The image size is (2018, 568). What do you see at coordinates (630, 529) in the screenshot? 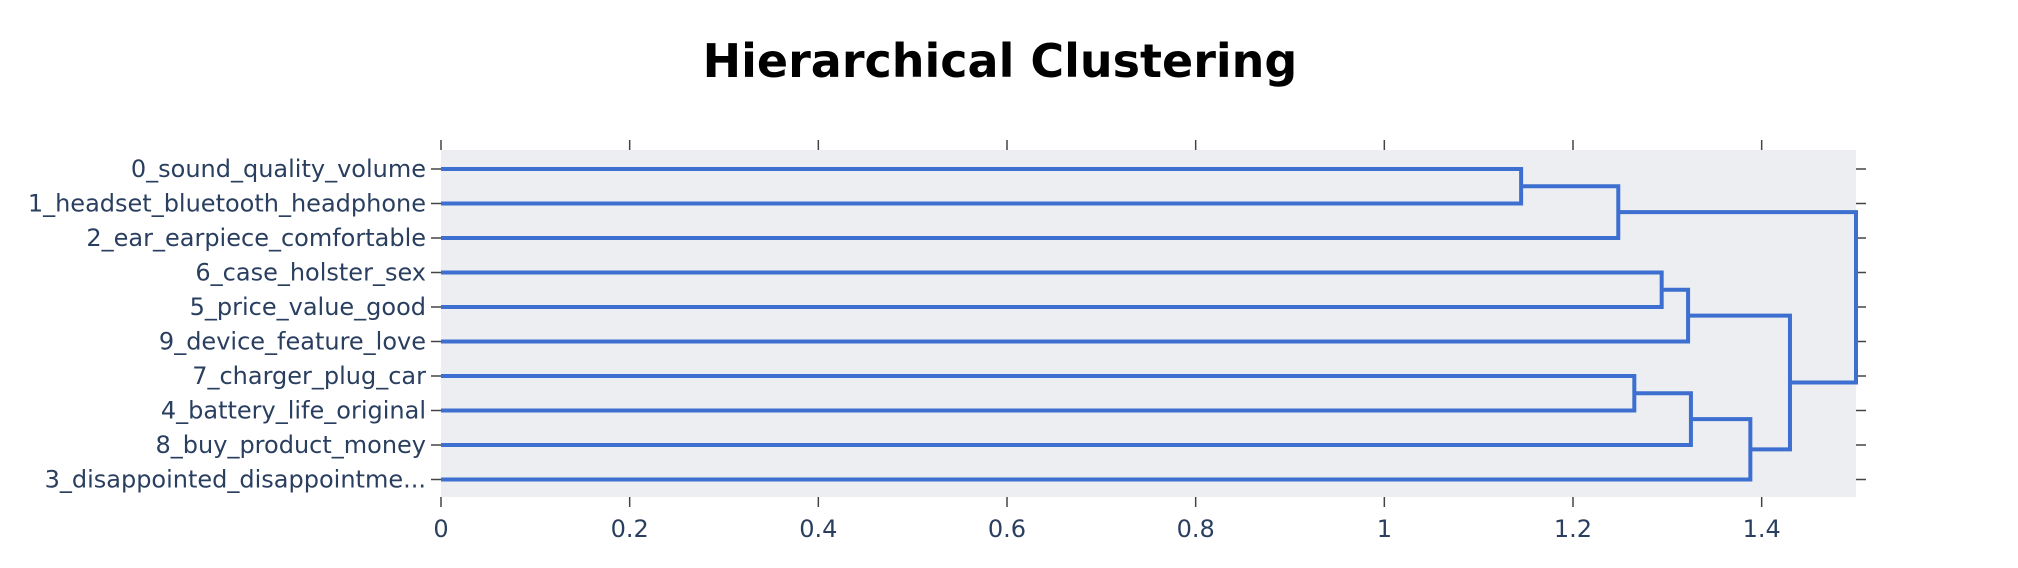
I see `x-tick-label: 0.2` at bounding box center [630, 529].